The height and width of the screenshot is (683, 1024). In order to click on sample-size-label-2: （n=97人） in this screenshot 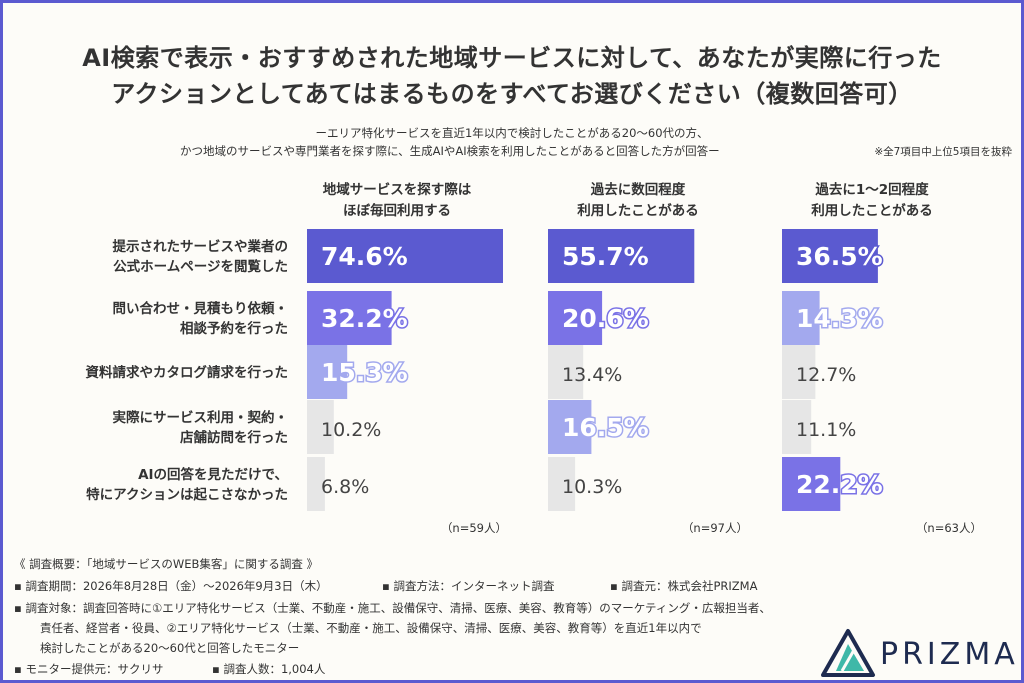, I will do `click(715, 528)`.